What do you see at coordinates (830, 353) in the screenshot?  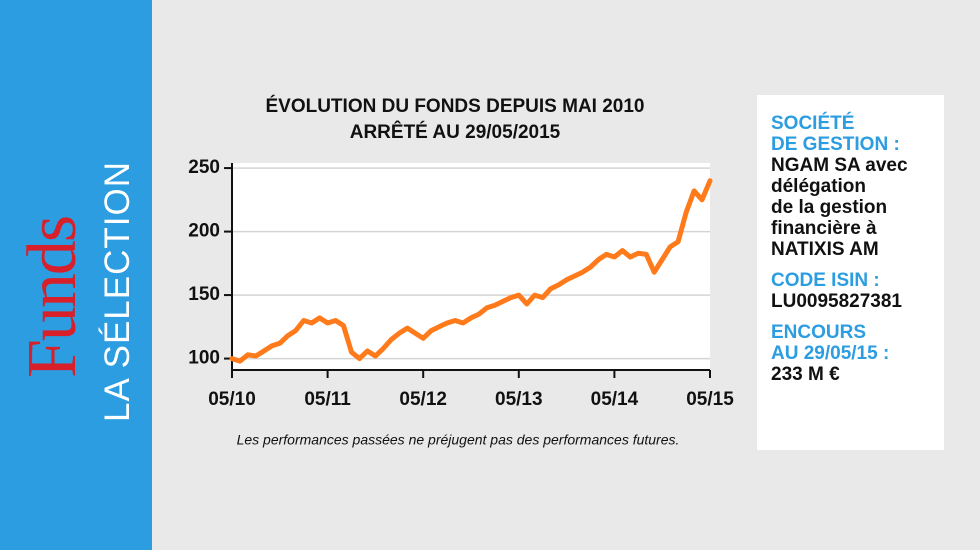 I see `info-label: AU 29/05/15 :` at bounding box center [830, 353].